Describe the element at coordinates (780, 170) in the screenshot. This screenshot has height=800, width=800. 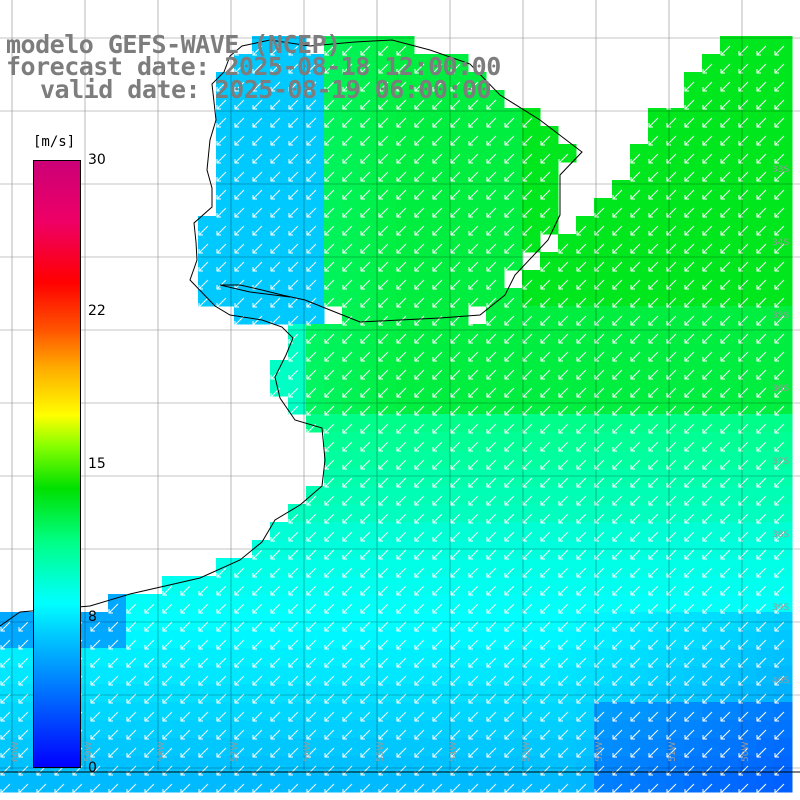
I see `lat-label: 33S` at that location.